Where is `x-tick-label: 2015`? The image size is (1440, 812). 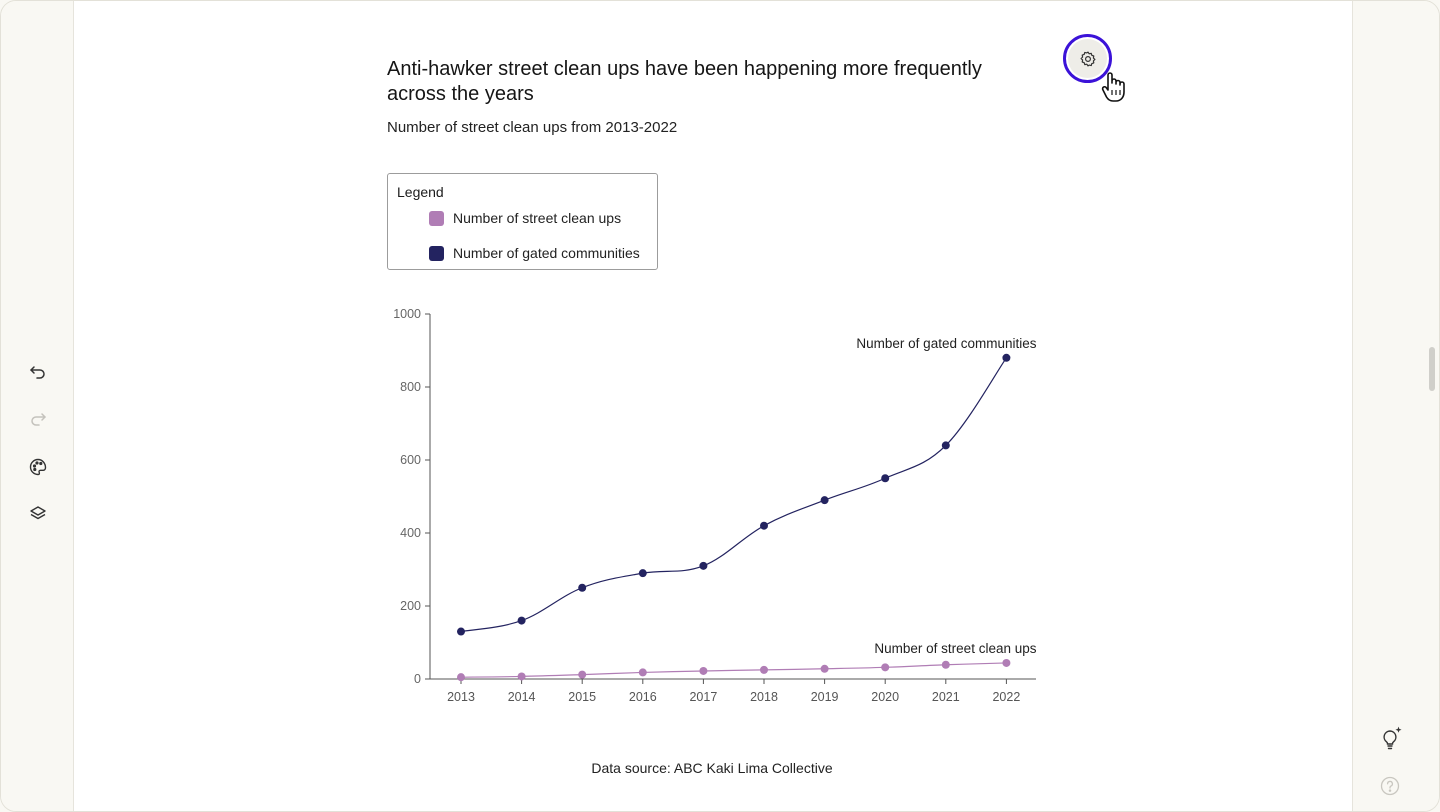
x-tick-label: 2015 is located at coordinates (582, 697).